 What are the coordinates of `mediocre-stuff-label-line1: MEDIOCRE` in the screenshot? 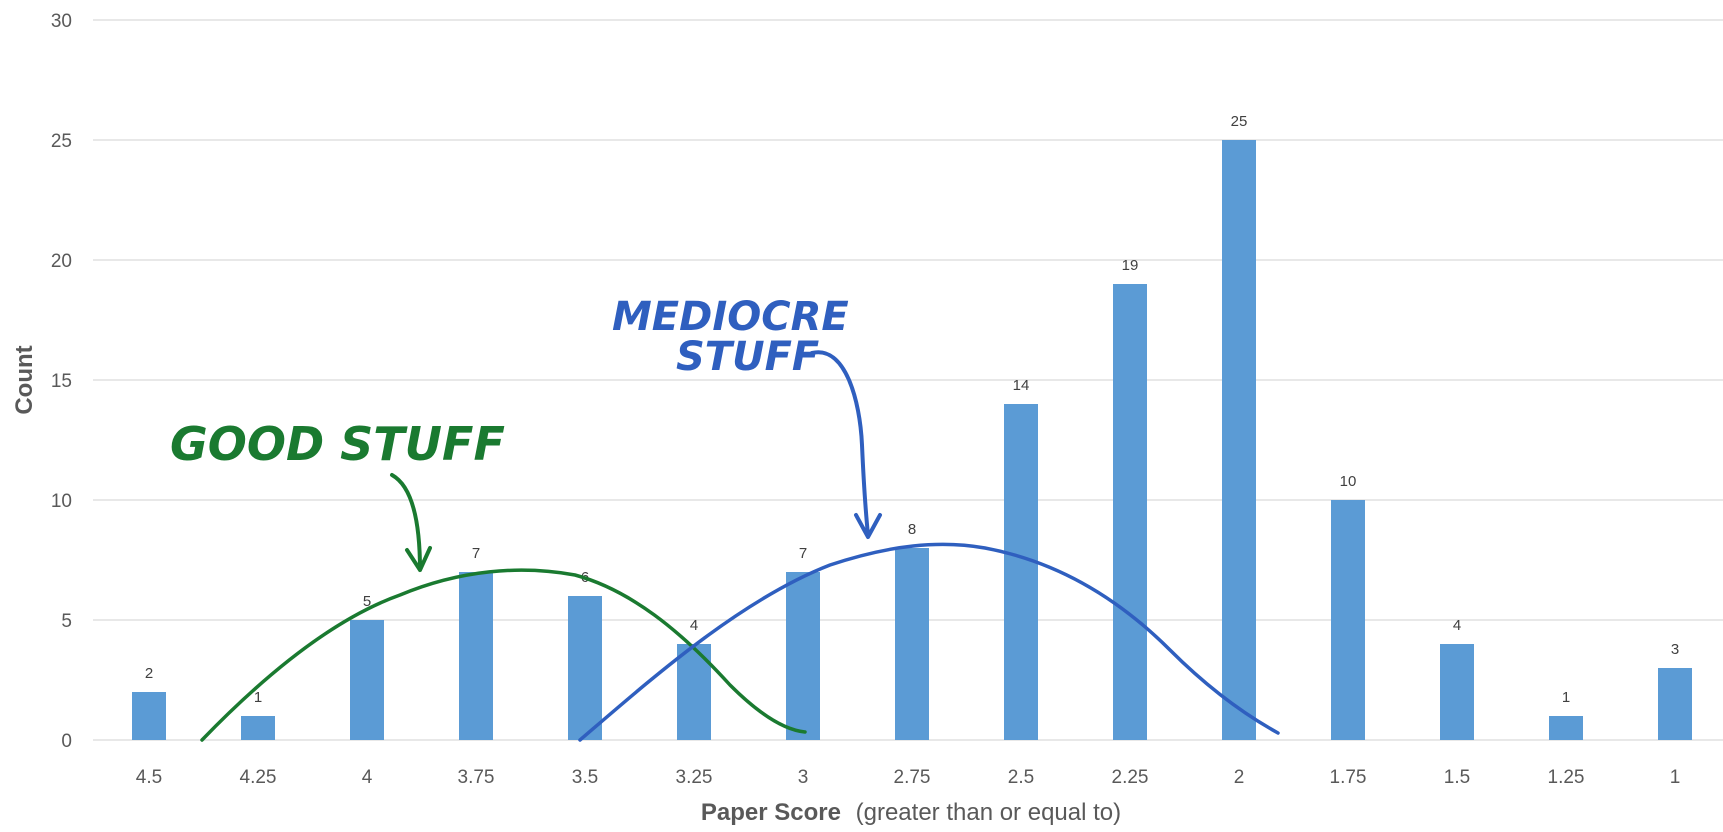 It's located at (730, 317).